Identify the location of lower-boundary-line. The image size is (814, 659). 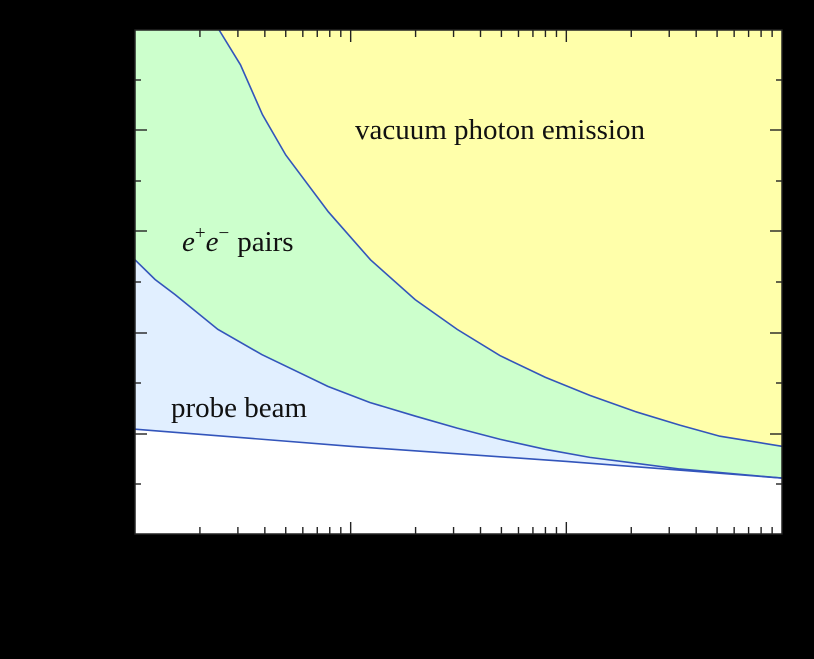
(458, 453).